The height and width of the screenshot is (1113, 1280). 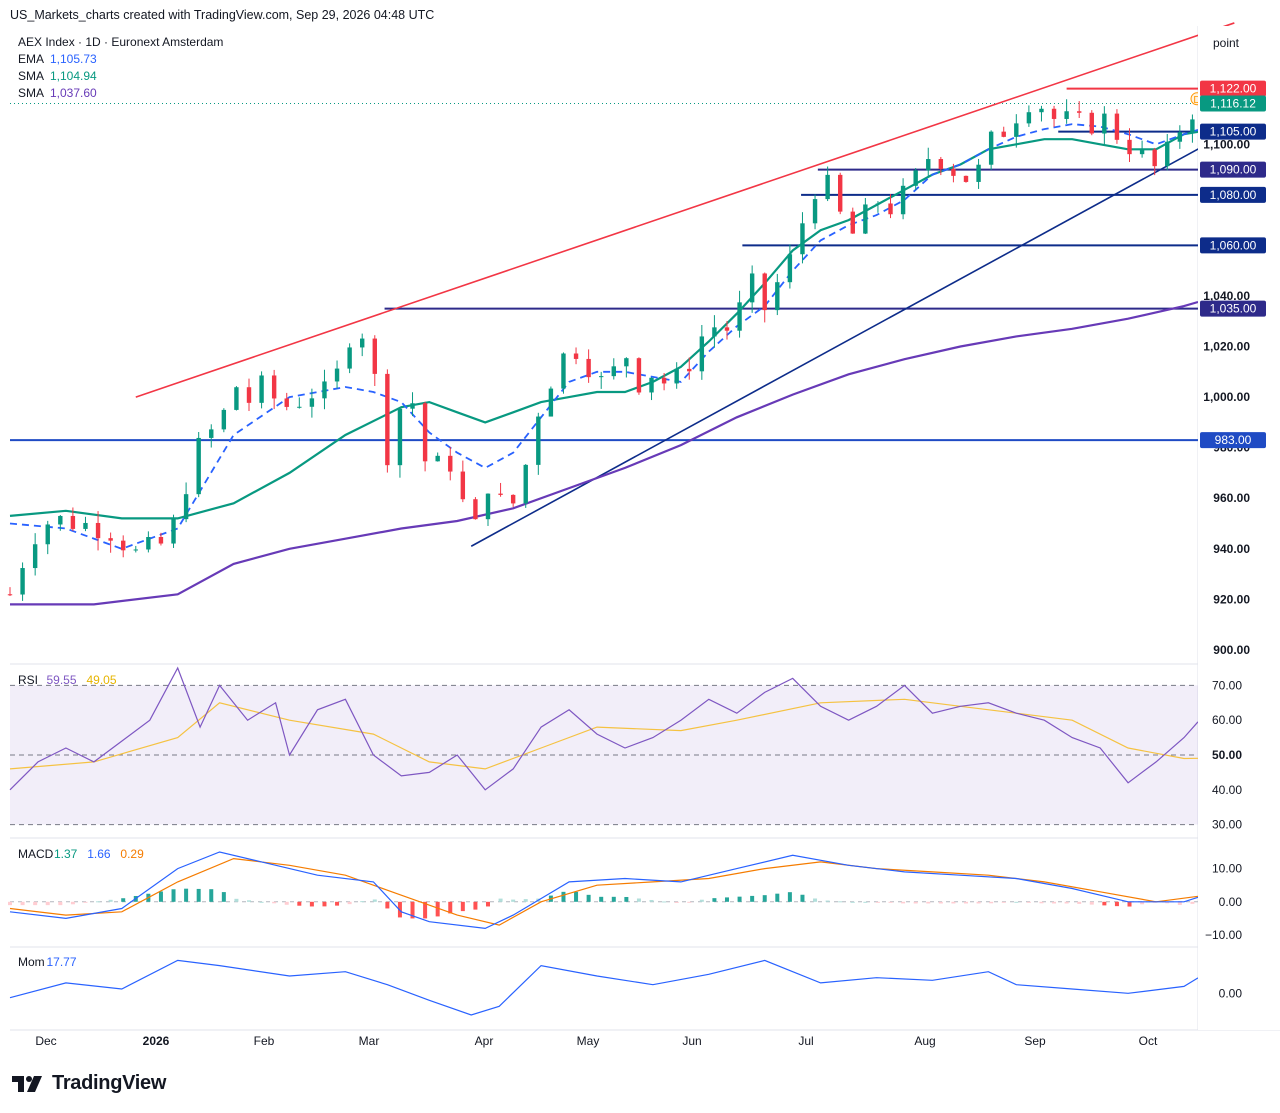 What do you see at coordinates (1148, 1041) in the screenshot?
I see `time-tick-label: Oct` at bounding box center [1148, 1041].